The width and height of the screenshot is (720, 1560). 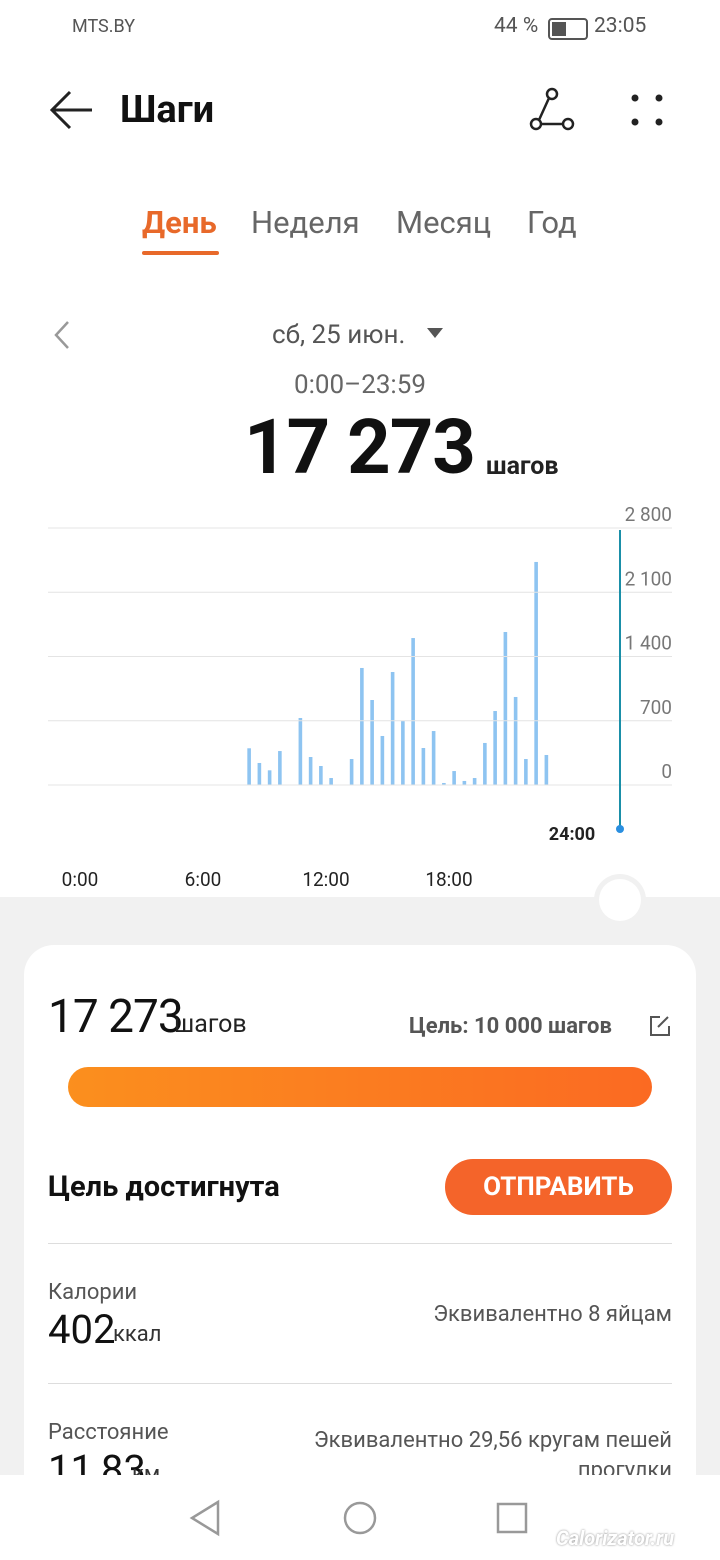 I want to click on x-tick-label: 6:00, so click(x=203, y=879).